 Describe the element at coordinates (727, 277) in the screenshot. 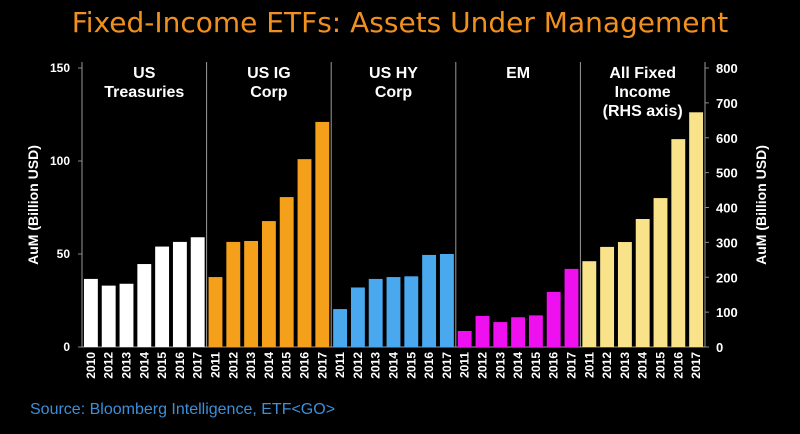

I see `y2-tick-label: 200` at that location.